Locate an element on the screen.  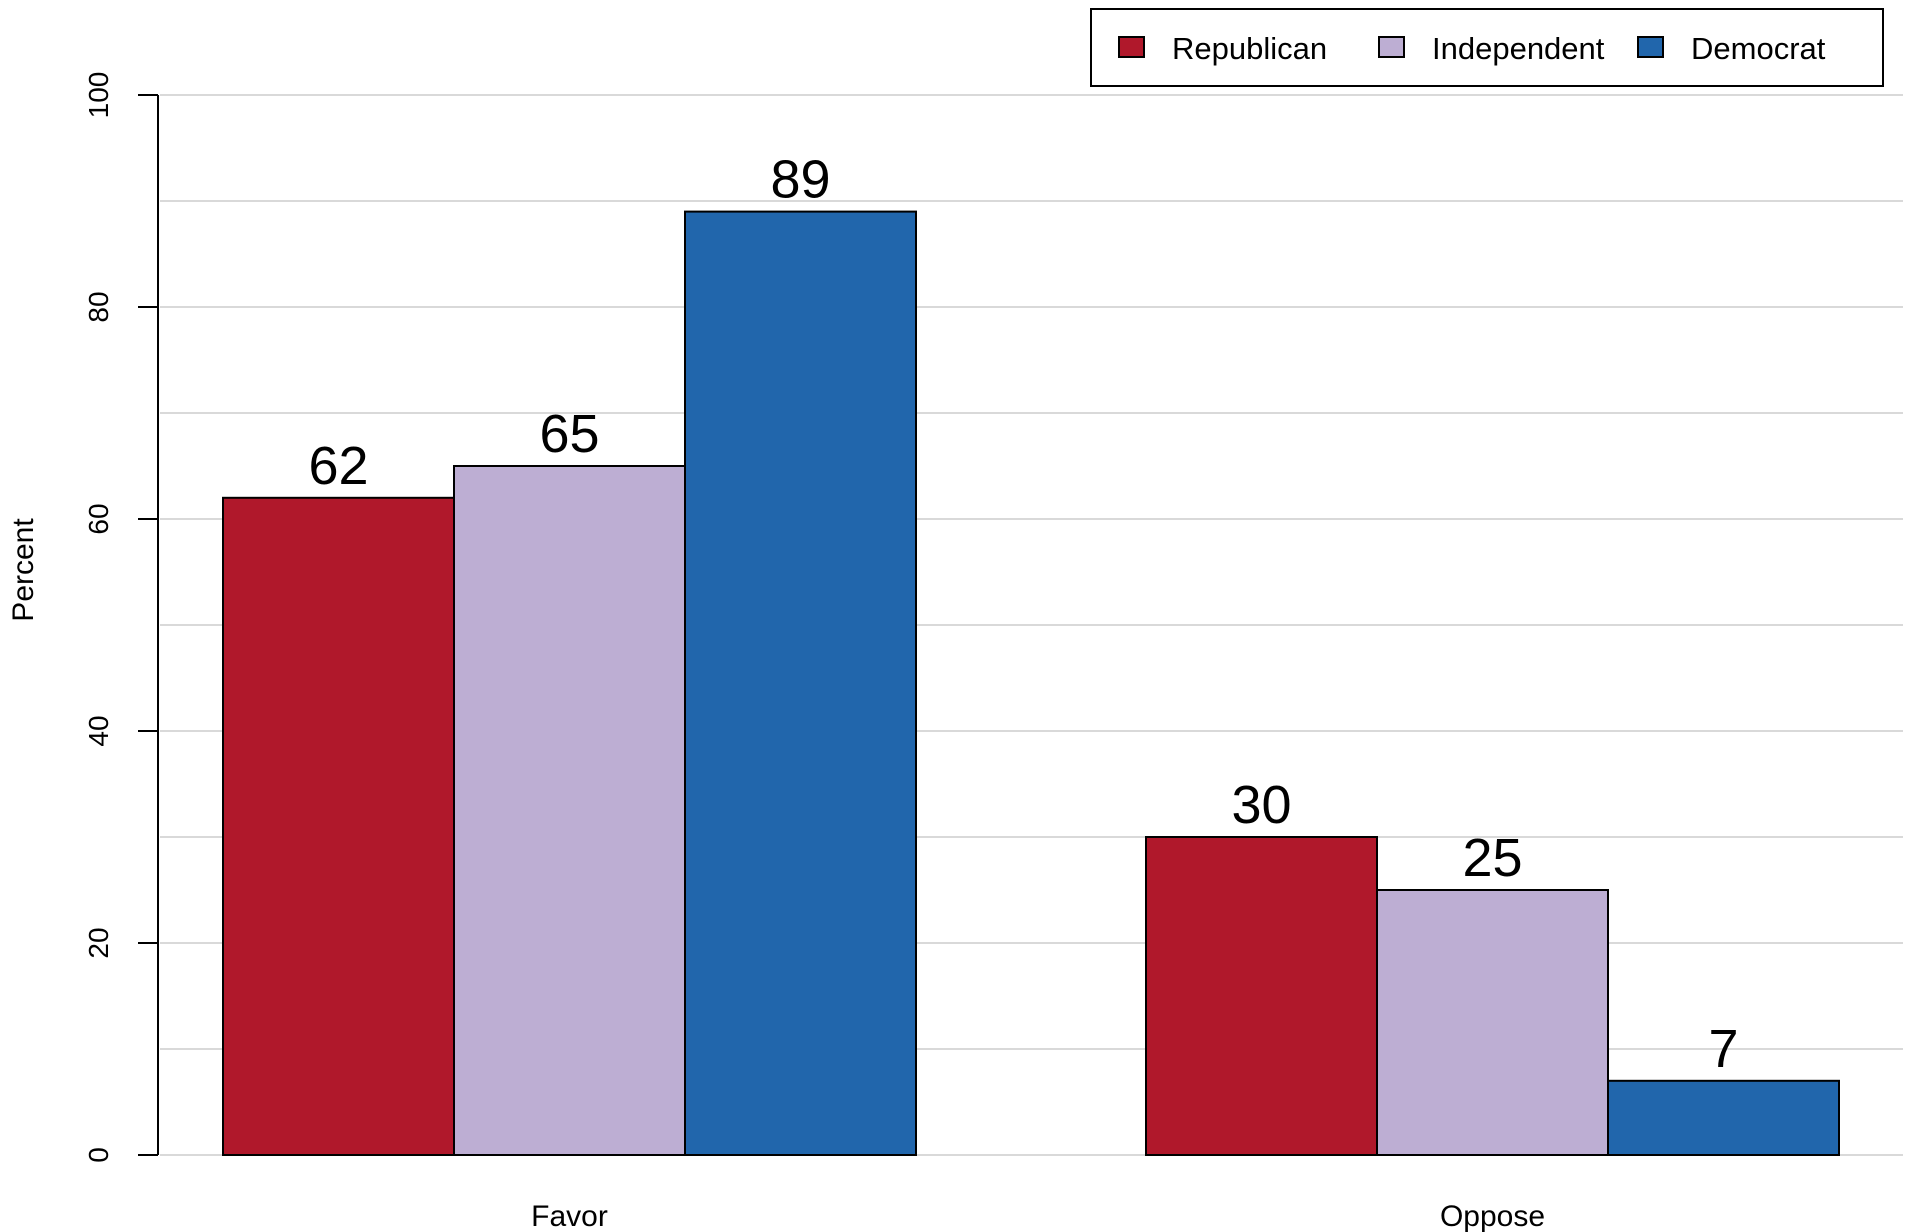
legend-swatch-independent is located at coordinates (1391, 47).